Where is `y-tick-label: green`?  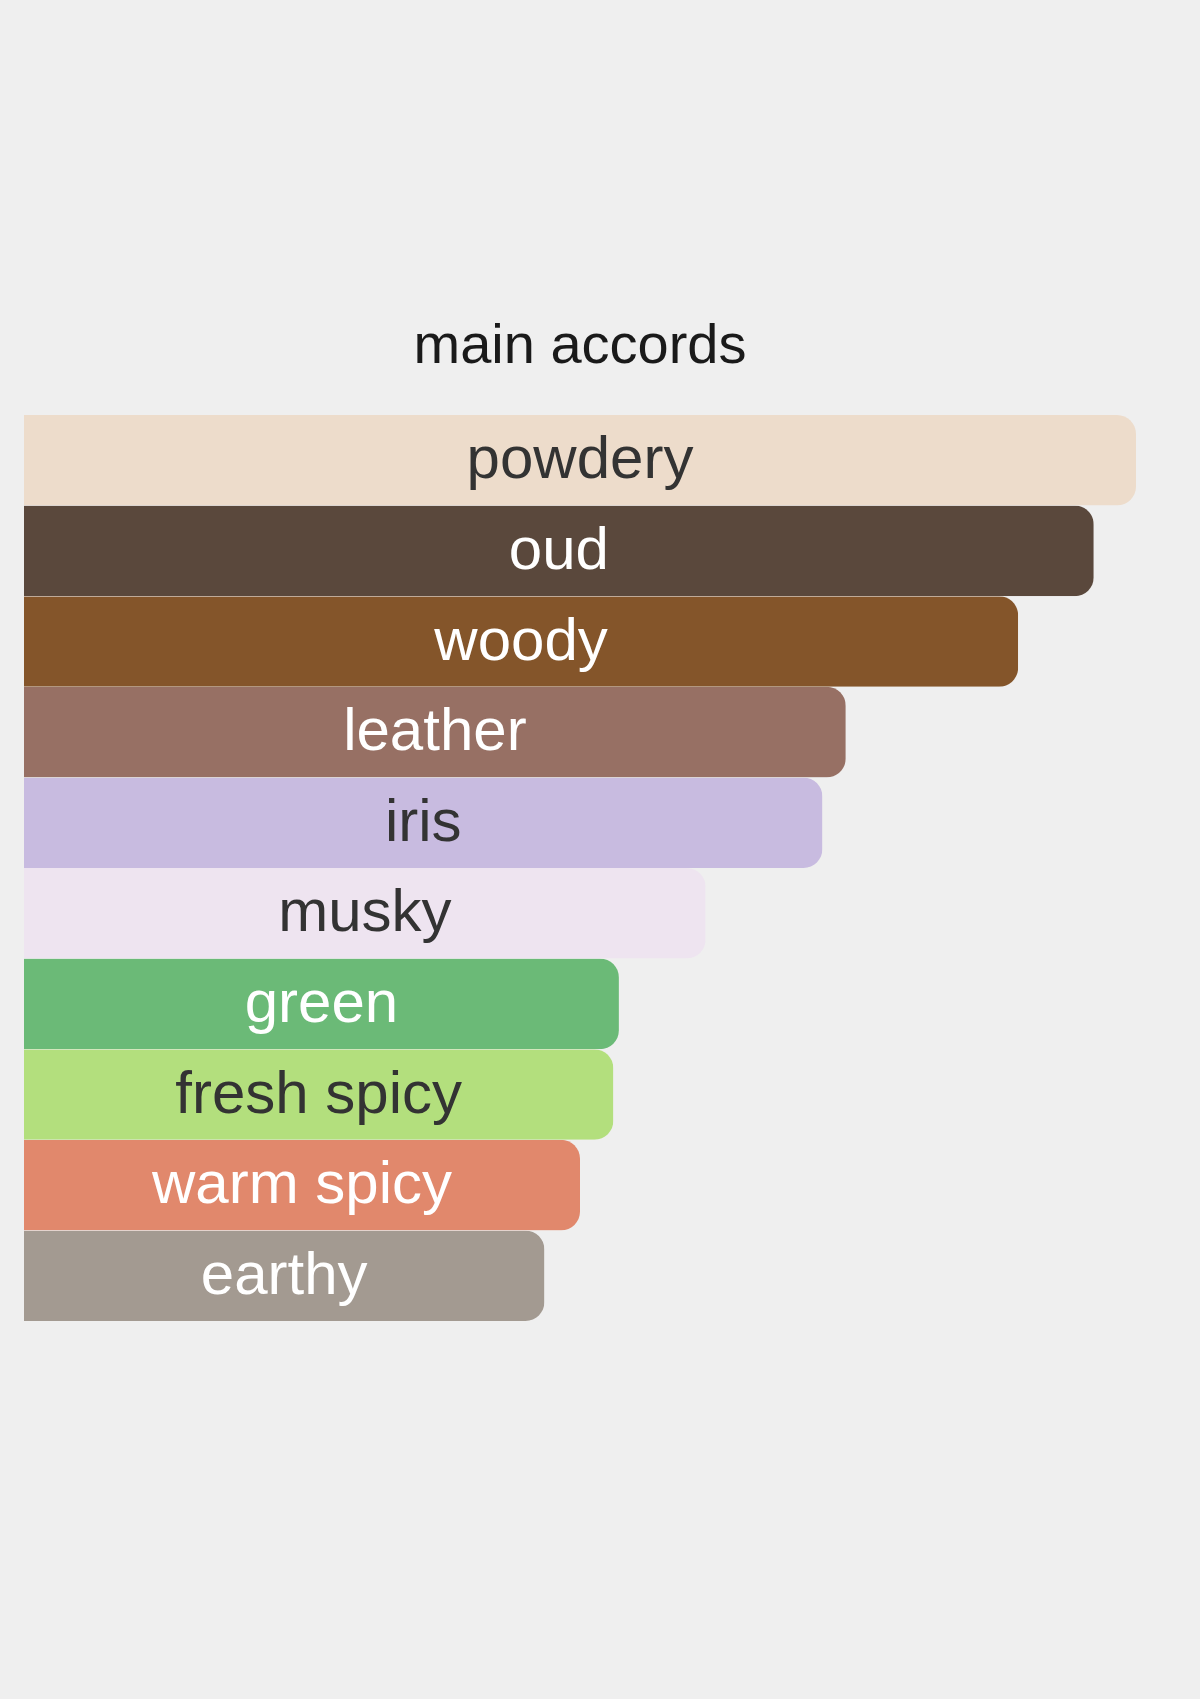
y-tick-label: green is located at coordinates (321, 1001).